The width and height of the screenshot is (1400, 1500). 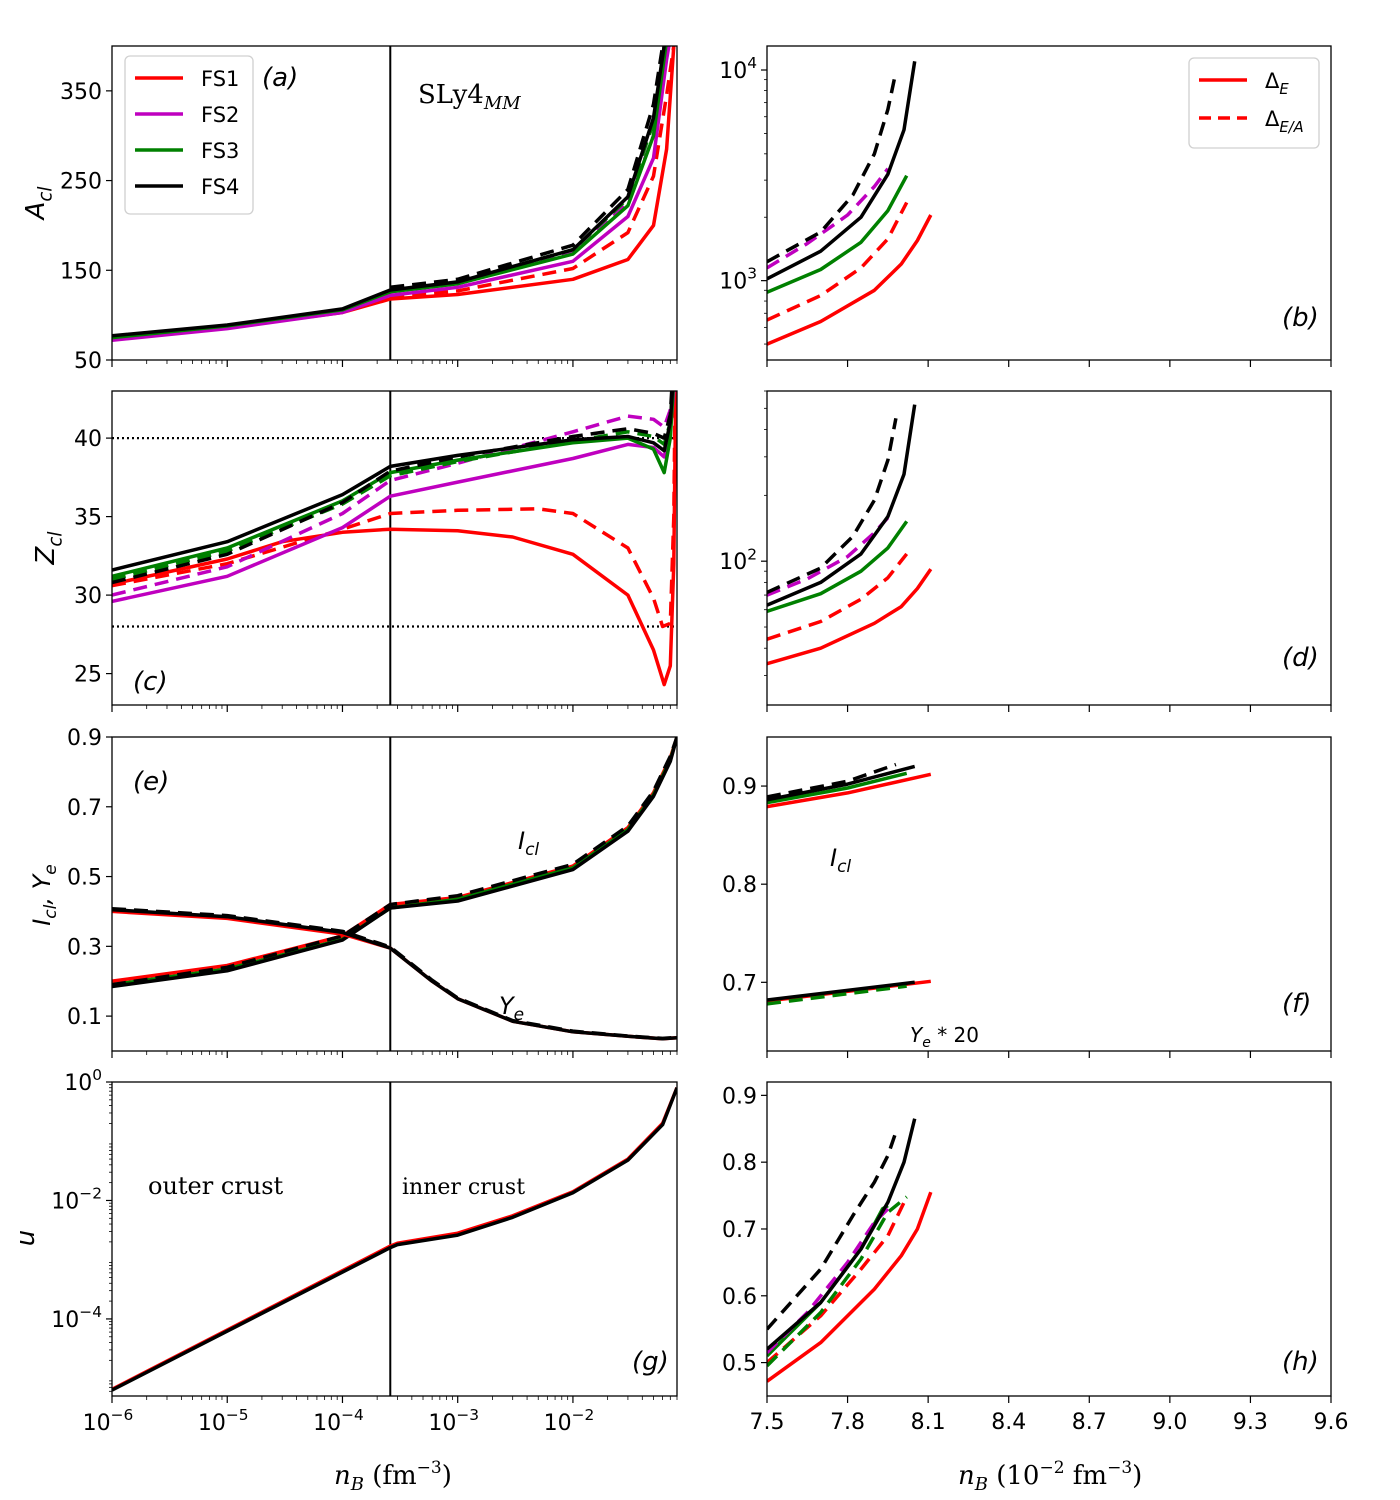 I want to click on sly4-label: SLy4MM, so click(x=469, y=97).